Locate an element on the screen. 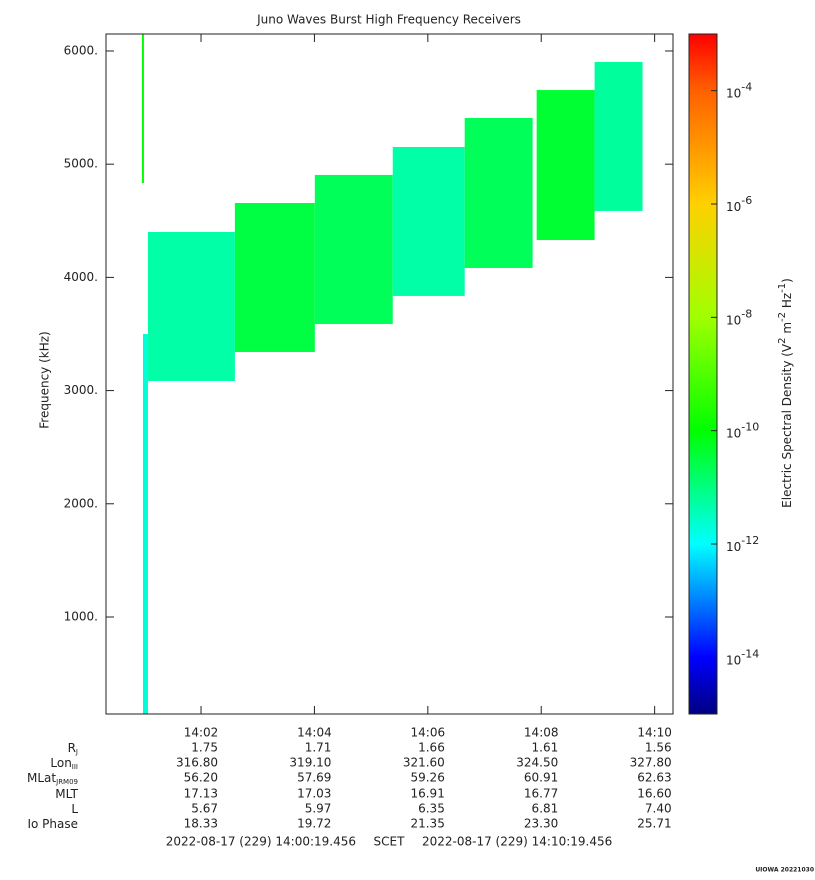 Image resolution: width=815 pixels, height=880 pixels. ephemeris-value: 316.80 is located at coordinates (197, 763).